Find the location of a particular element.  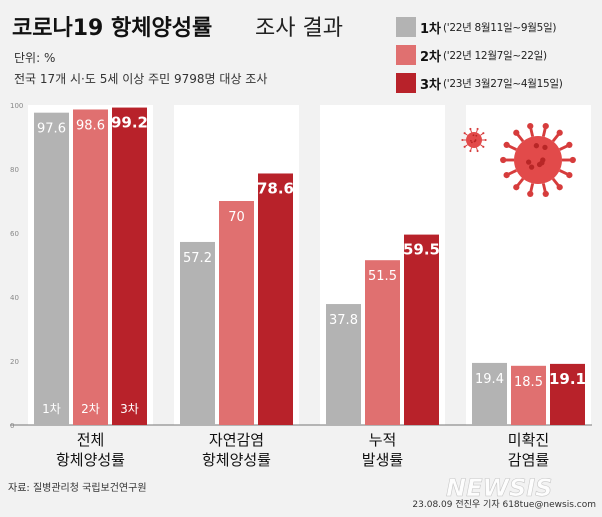

y-tick-label: 60 is located at coordinates (14, 234).